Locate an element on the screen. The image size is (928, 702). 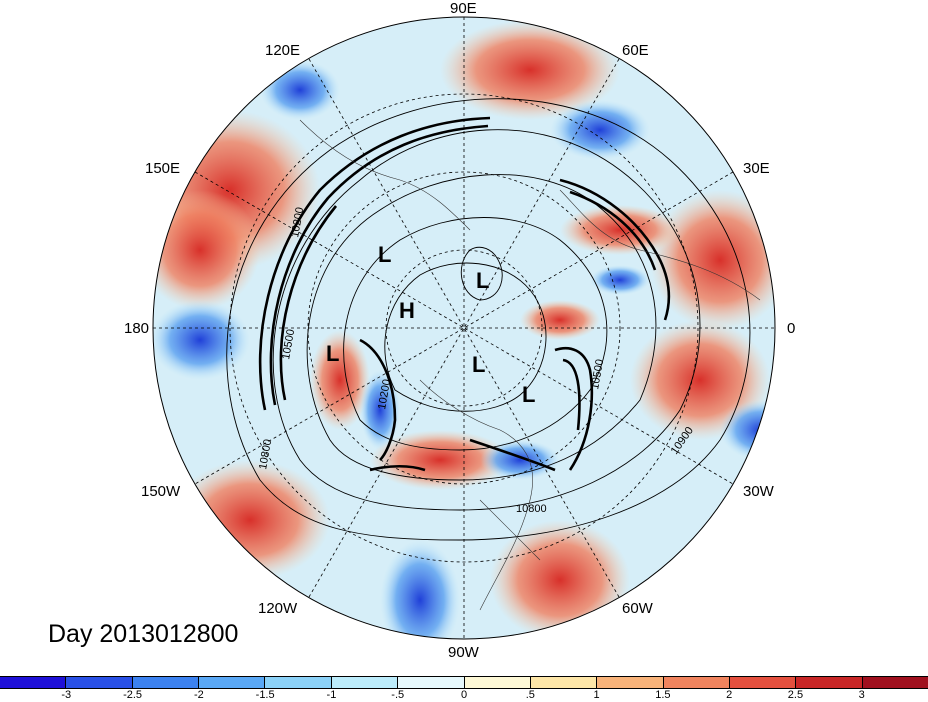
high-marker: H is located at coordinates (407, 310).